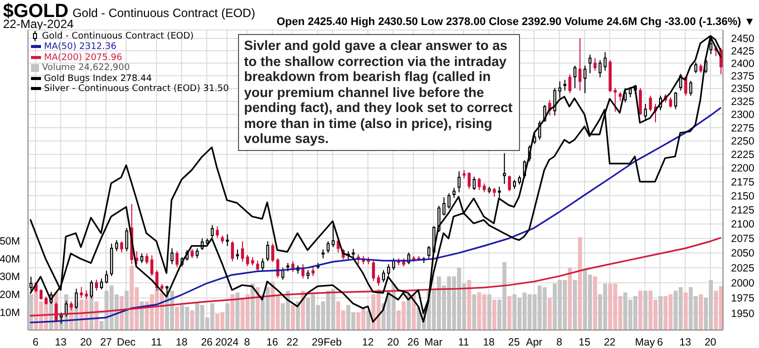 Image resolution: width=759 pixels, height=348 pixels. What do you see at coordinates (164, 13) in the screenshot?
I see `chart-subtitle: Gold - Continuous Contract (EOD)` at bounding box center [164, 13].